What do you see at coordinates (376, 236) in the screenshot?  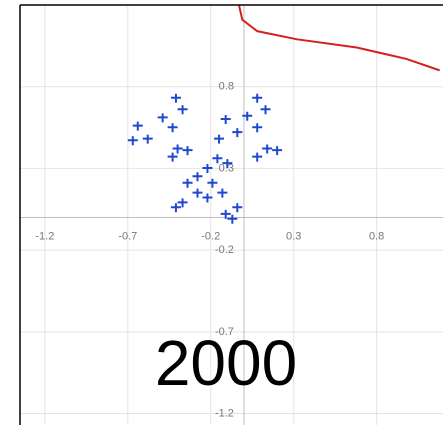 I see `x-tick-label: 0.8` at bounding box center [376, 236].